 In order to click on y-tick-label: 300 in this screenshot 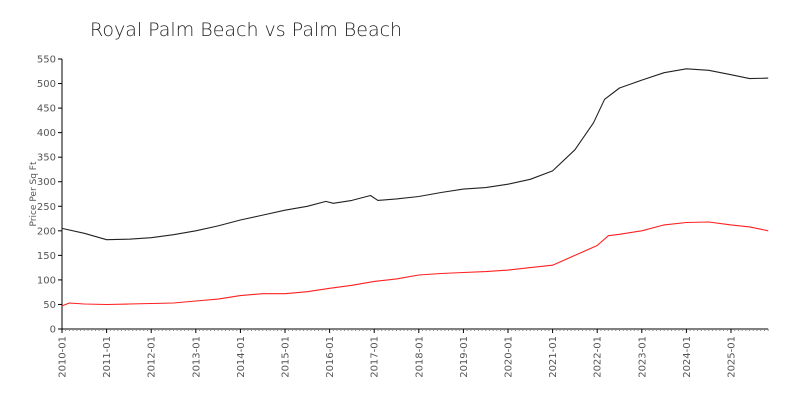, I will do `click(46, 182)`.